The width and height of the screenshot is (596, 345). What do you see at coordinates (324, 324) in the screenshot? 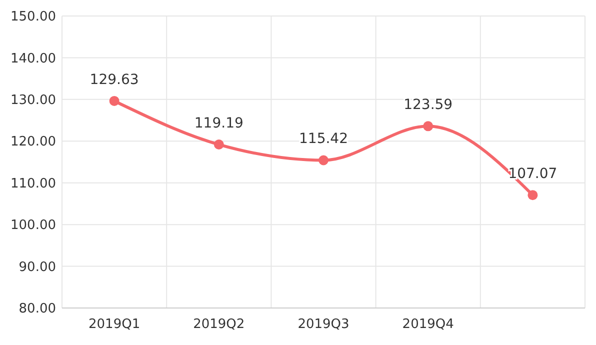
I see `x-tick-label: 2019Q3` at bounding box center [324, 324].